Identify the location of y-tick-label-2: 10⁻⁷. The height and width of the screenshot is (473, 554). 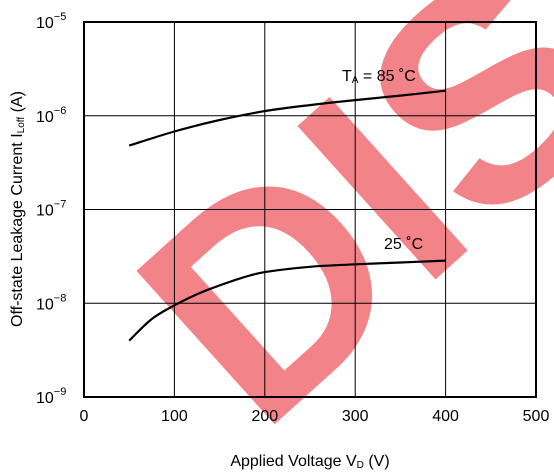
(51, 209).